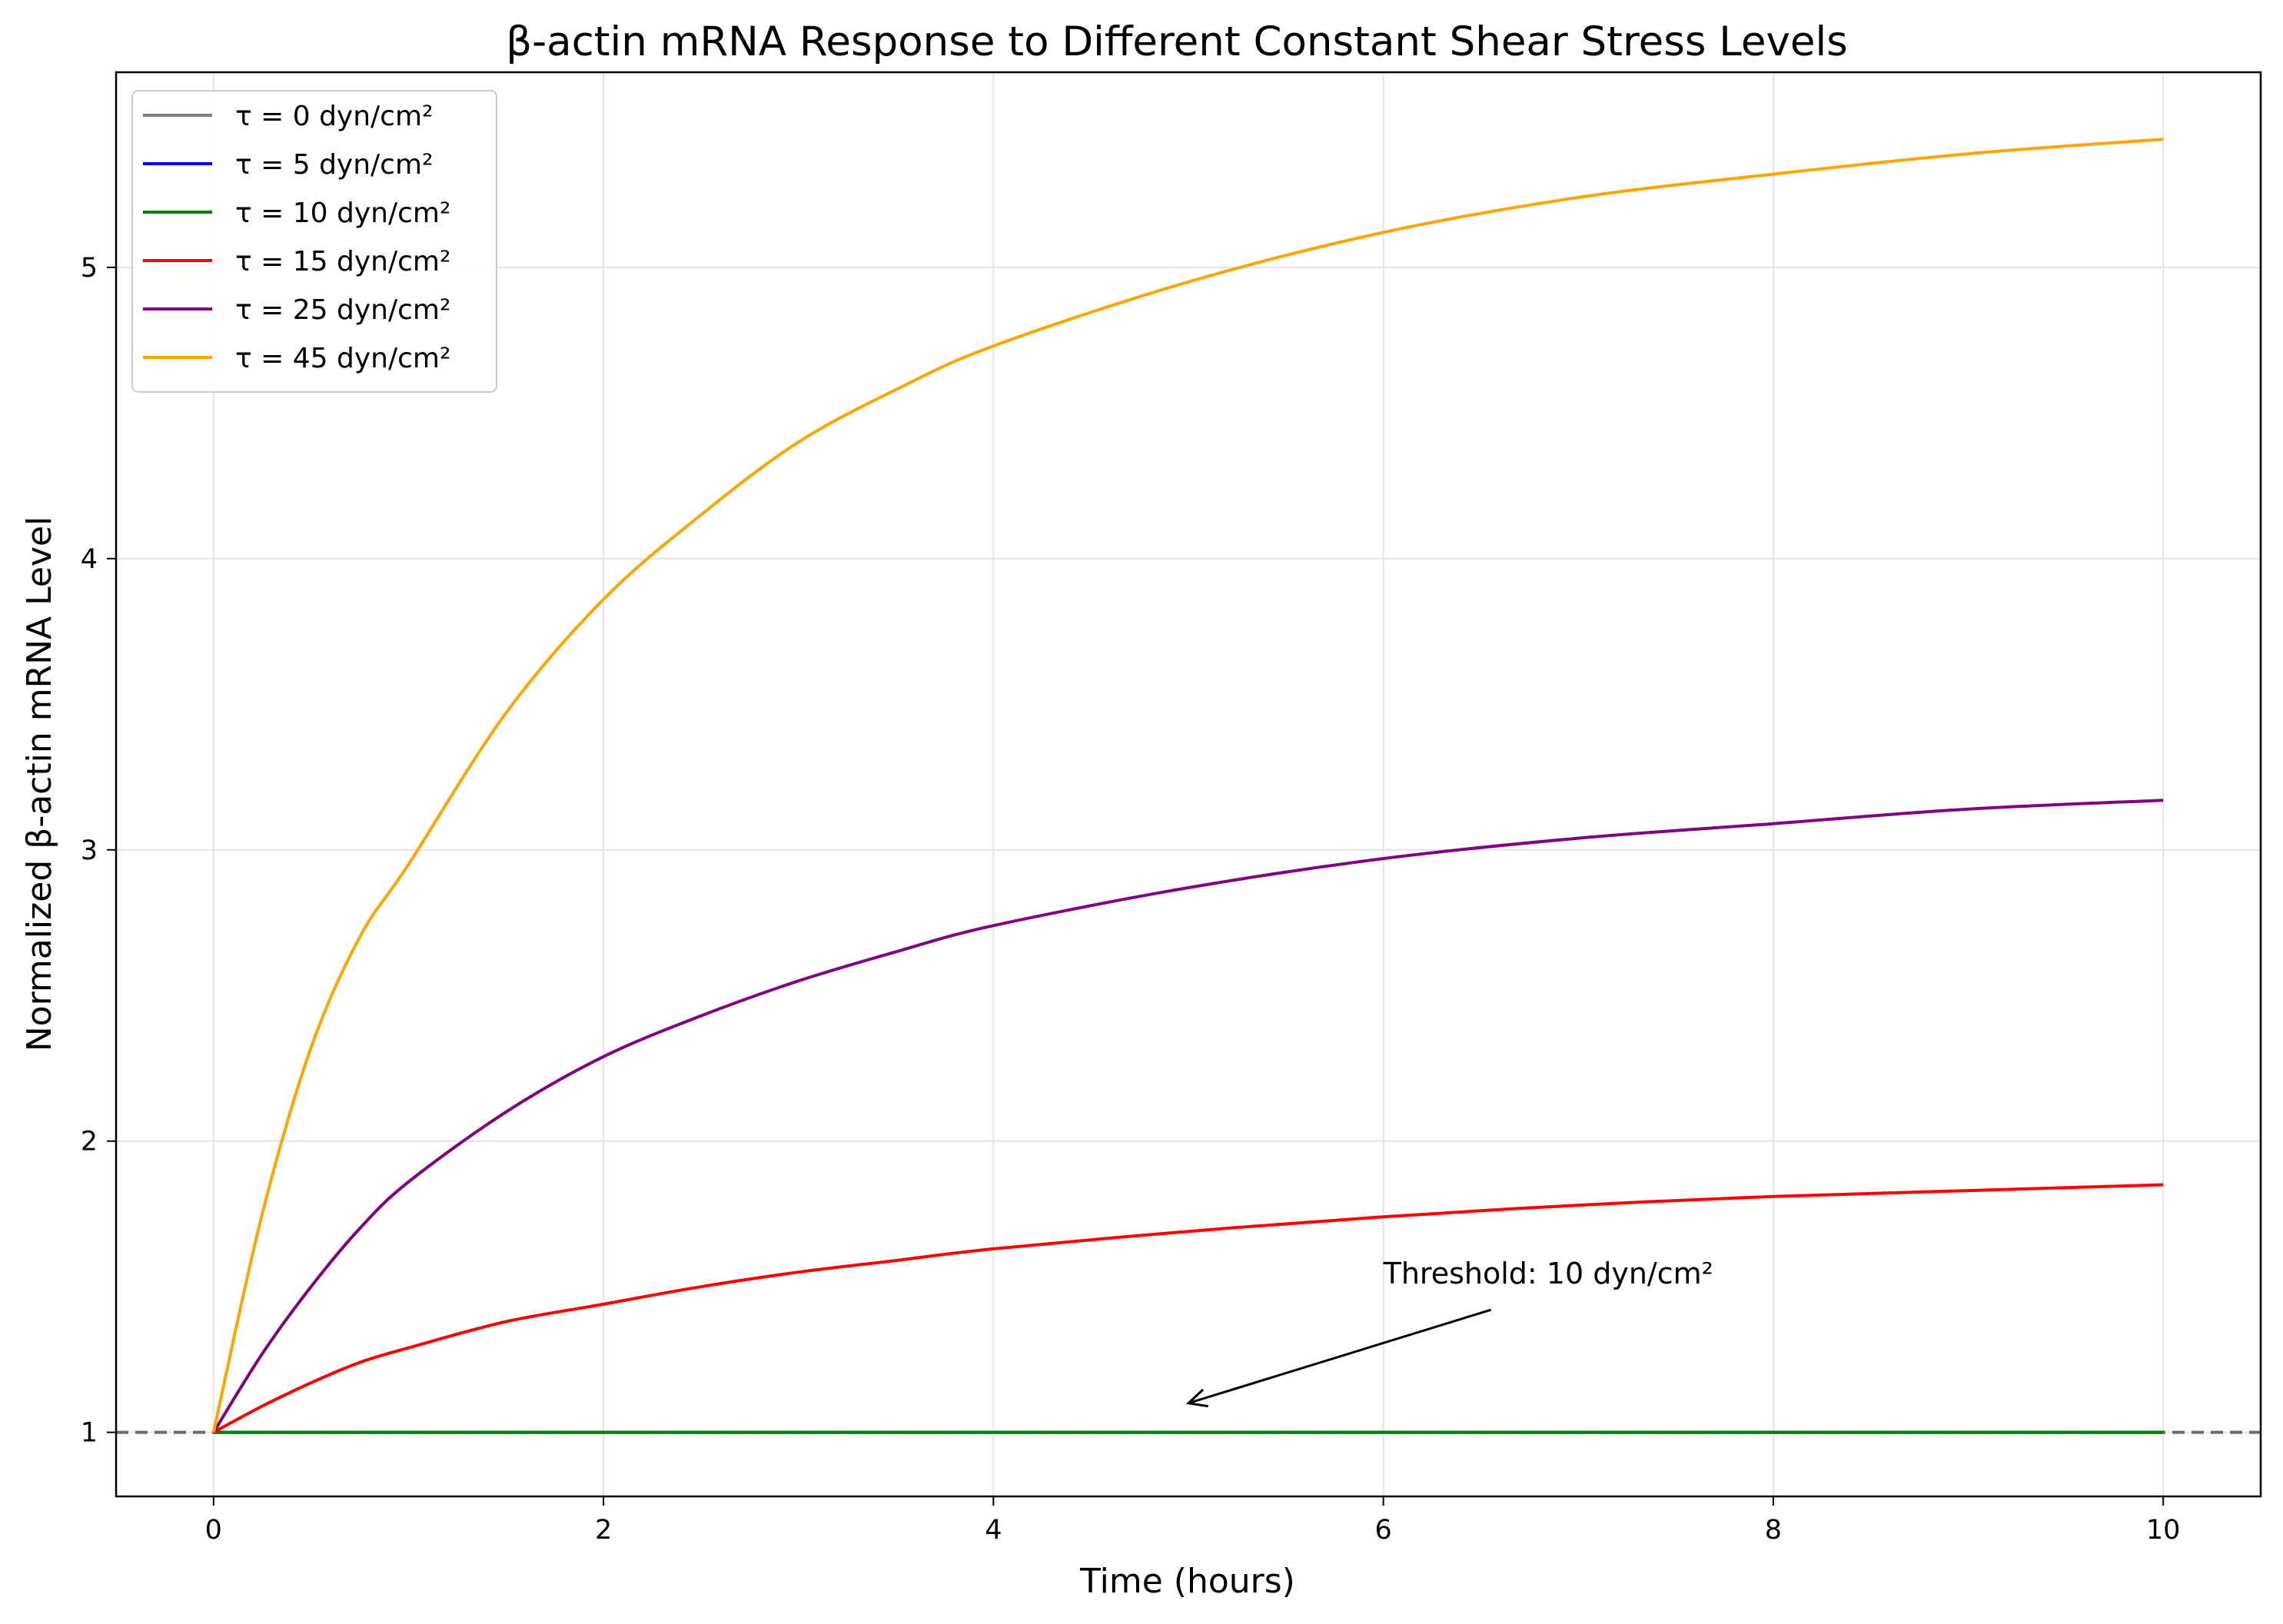  I want to click on annotation: Threshold: 10 dyn/cm², so click(1449, 1332).